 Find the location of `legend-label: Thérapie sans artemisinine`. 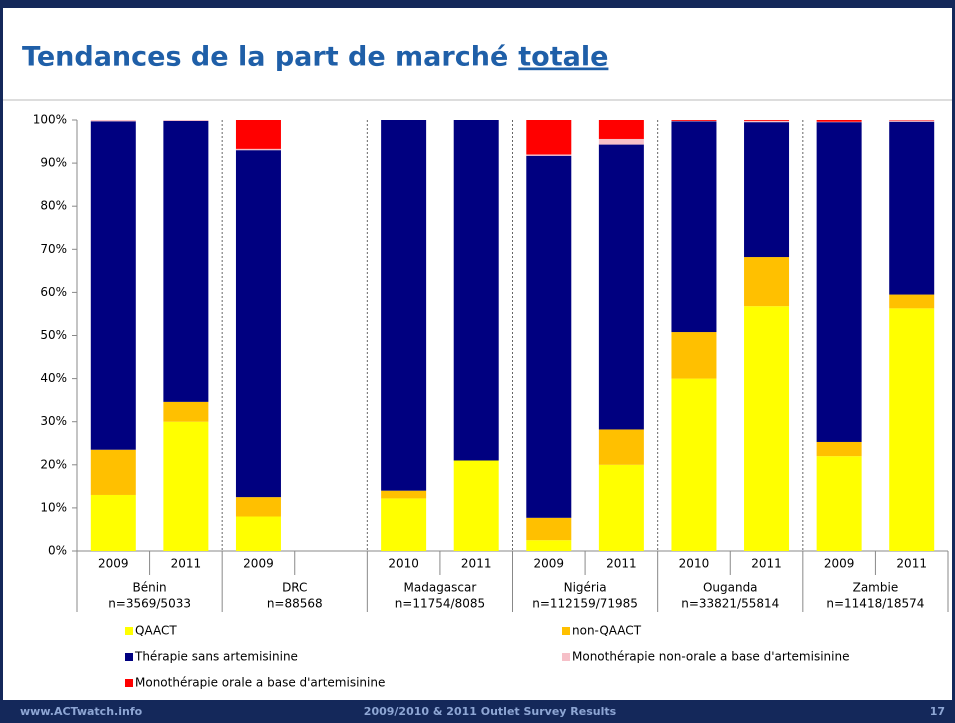

legend-label: Thérapie sans artemisinine is located at coordinates (216, 657).